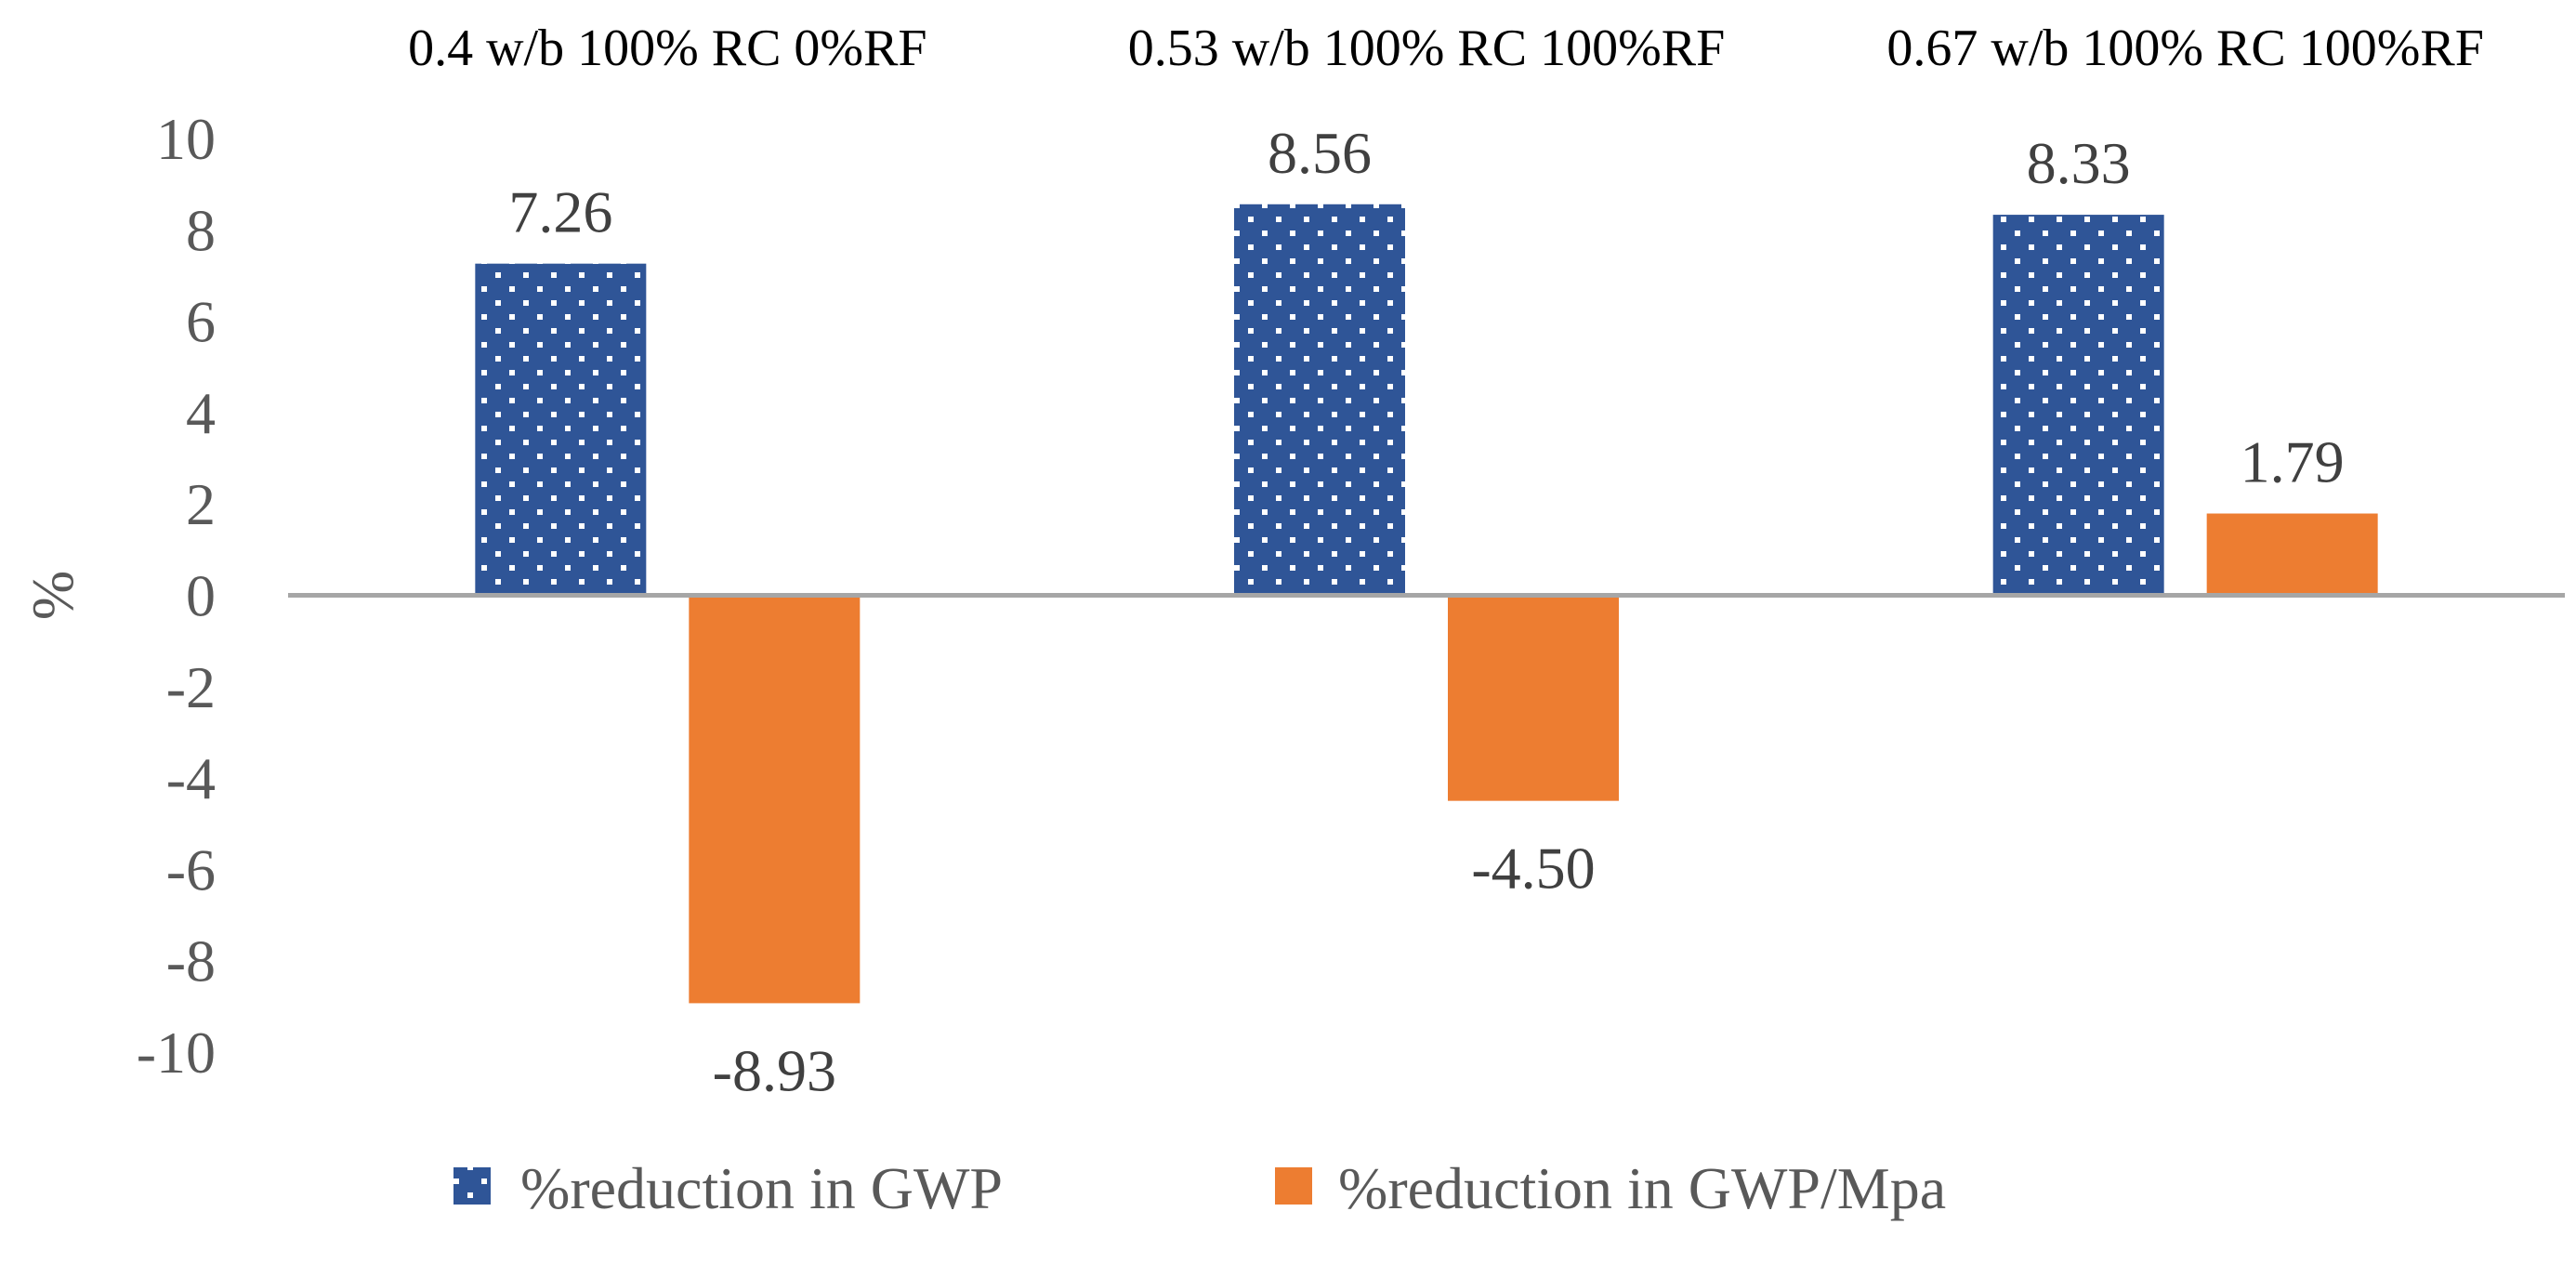 This screenshot has width=2576, height=1264. I want to click on y-tick-label: -4, so click(191, 778).